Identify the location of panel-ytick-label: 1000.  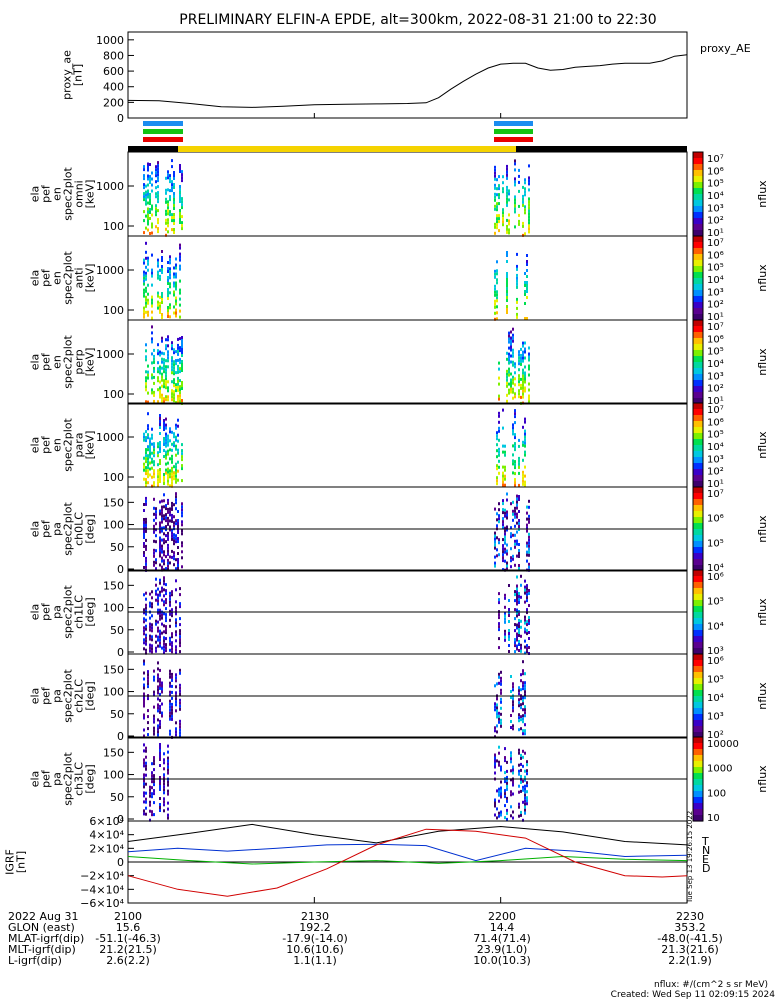
(110, 186).